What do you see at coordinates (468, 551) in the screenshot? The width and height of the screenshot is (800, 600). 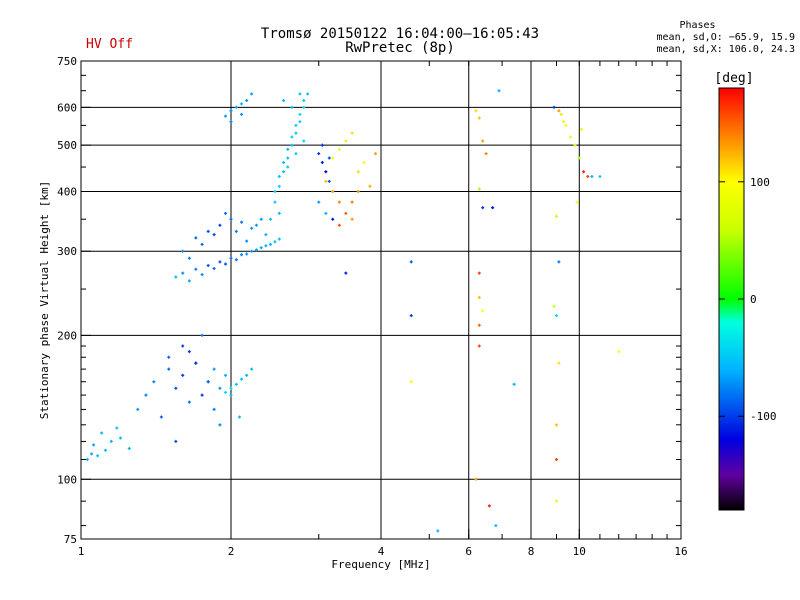 I see `x-tick-label: 6` at bounding box center [468, 551].